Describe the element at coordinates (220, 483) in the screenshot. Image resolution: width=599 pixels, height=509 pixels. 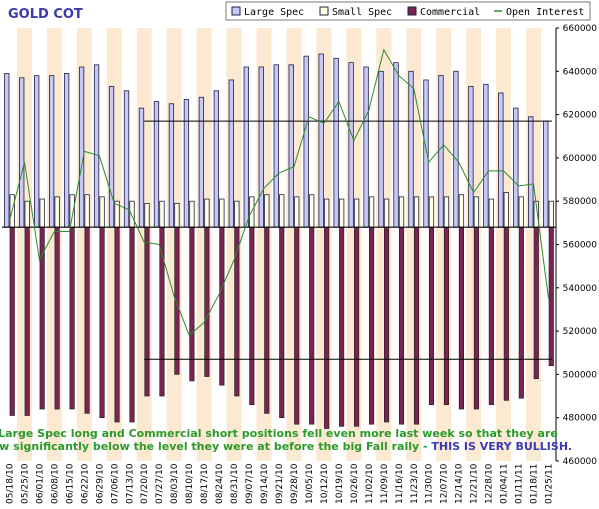
I see `x-tick-label: 08/24/10` at that location.